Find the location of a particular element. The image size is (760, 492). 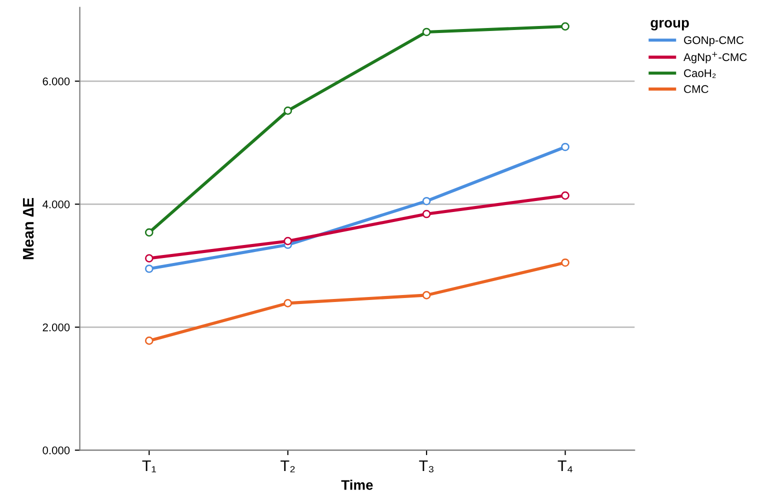

x-tick-label: T₄ is located at coordinates (565, 466).